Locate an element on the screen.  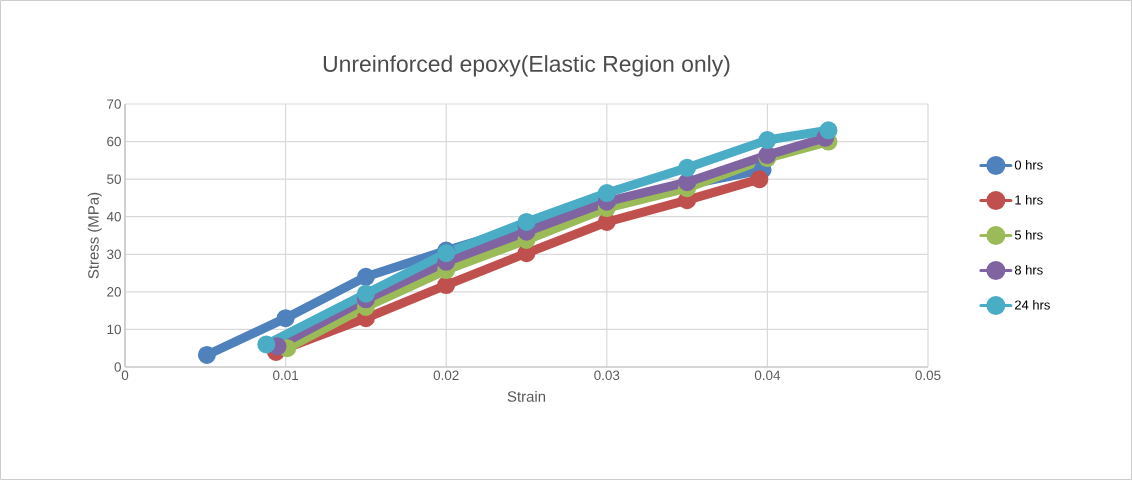
y-tick-label: 10 is located at coordinates (114, 329).